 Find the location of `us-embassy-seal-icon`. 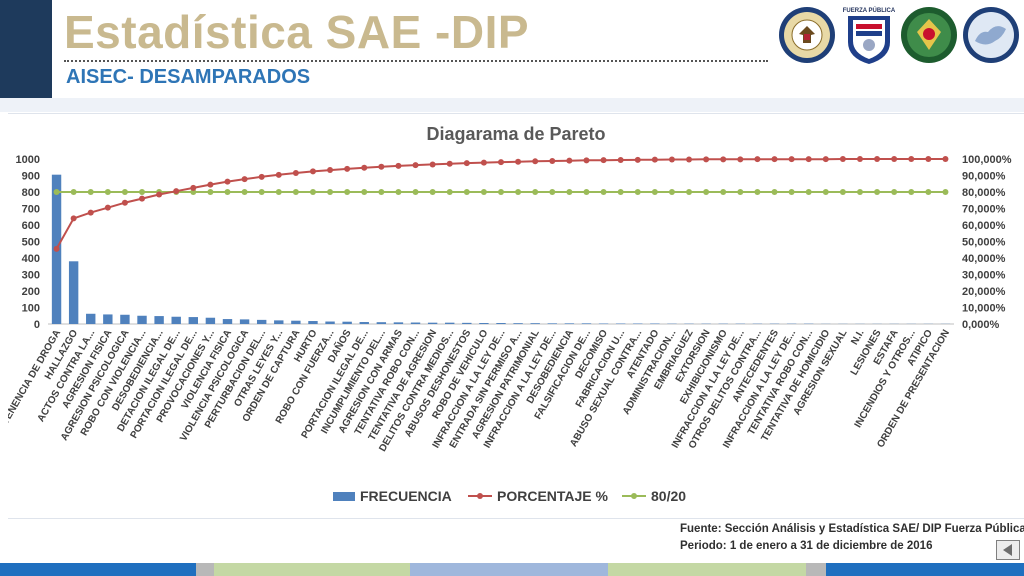

us-embassy-seal-icon is located at coordinates (807, 35).